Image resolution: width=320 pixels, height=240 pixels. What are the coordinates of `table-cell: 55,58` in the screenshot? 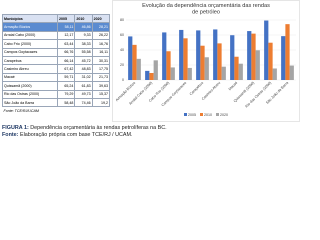 It's located at (83, 52).